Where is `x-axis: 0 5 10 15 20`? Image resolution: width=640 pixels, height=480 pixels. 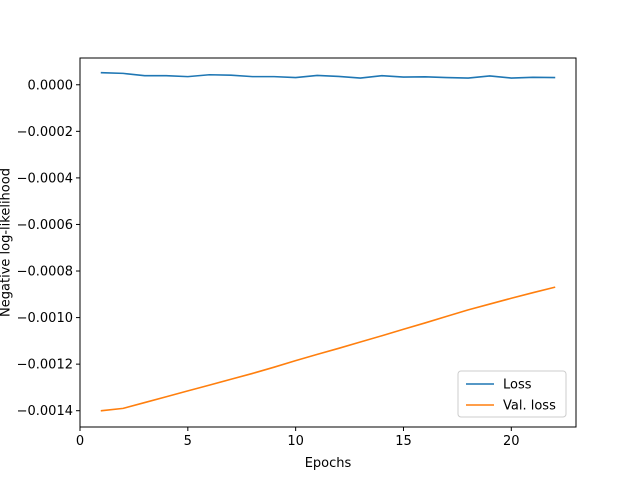 x-axis: 0 5 10 15 20 is located at coordinates (298, 438).